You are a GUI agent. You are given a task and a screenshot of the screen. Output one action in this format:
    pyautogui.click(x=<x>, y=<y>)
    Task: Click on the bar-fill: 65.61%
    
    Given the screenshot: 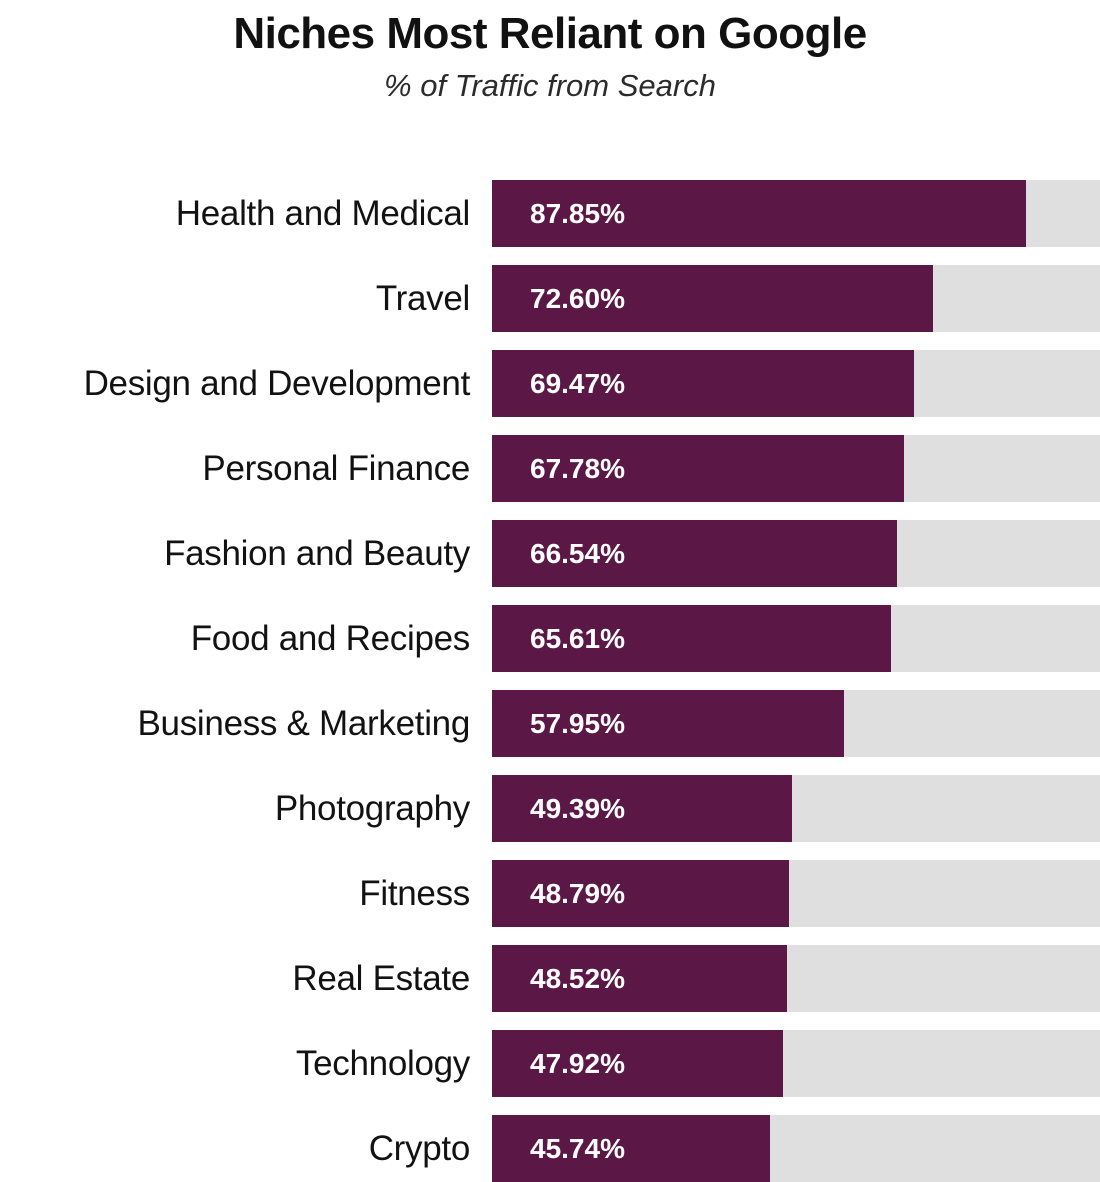 What is the action you would take?
    pyautogui.click(x=691, y=638)
    